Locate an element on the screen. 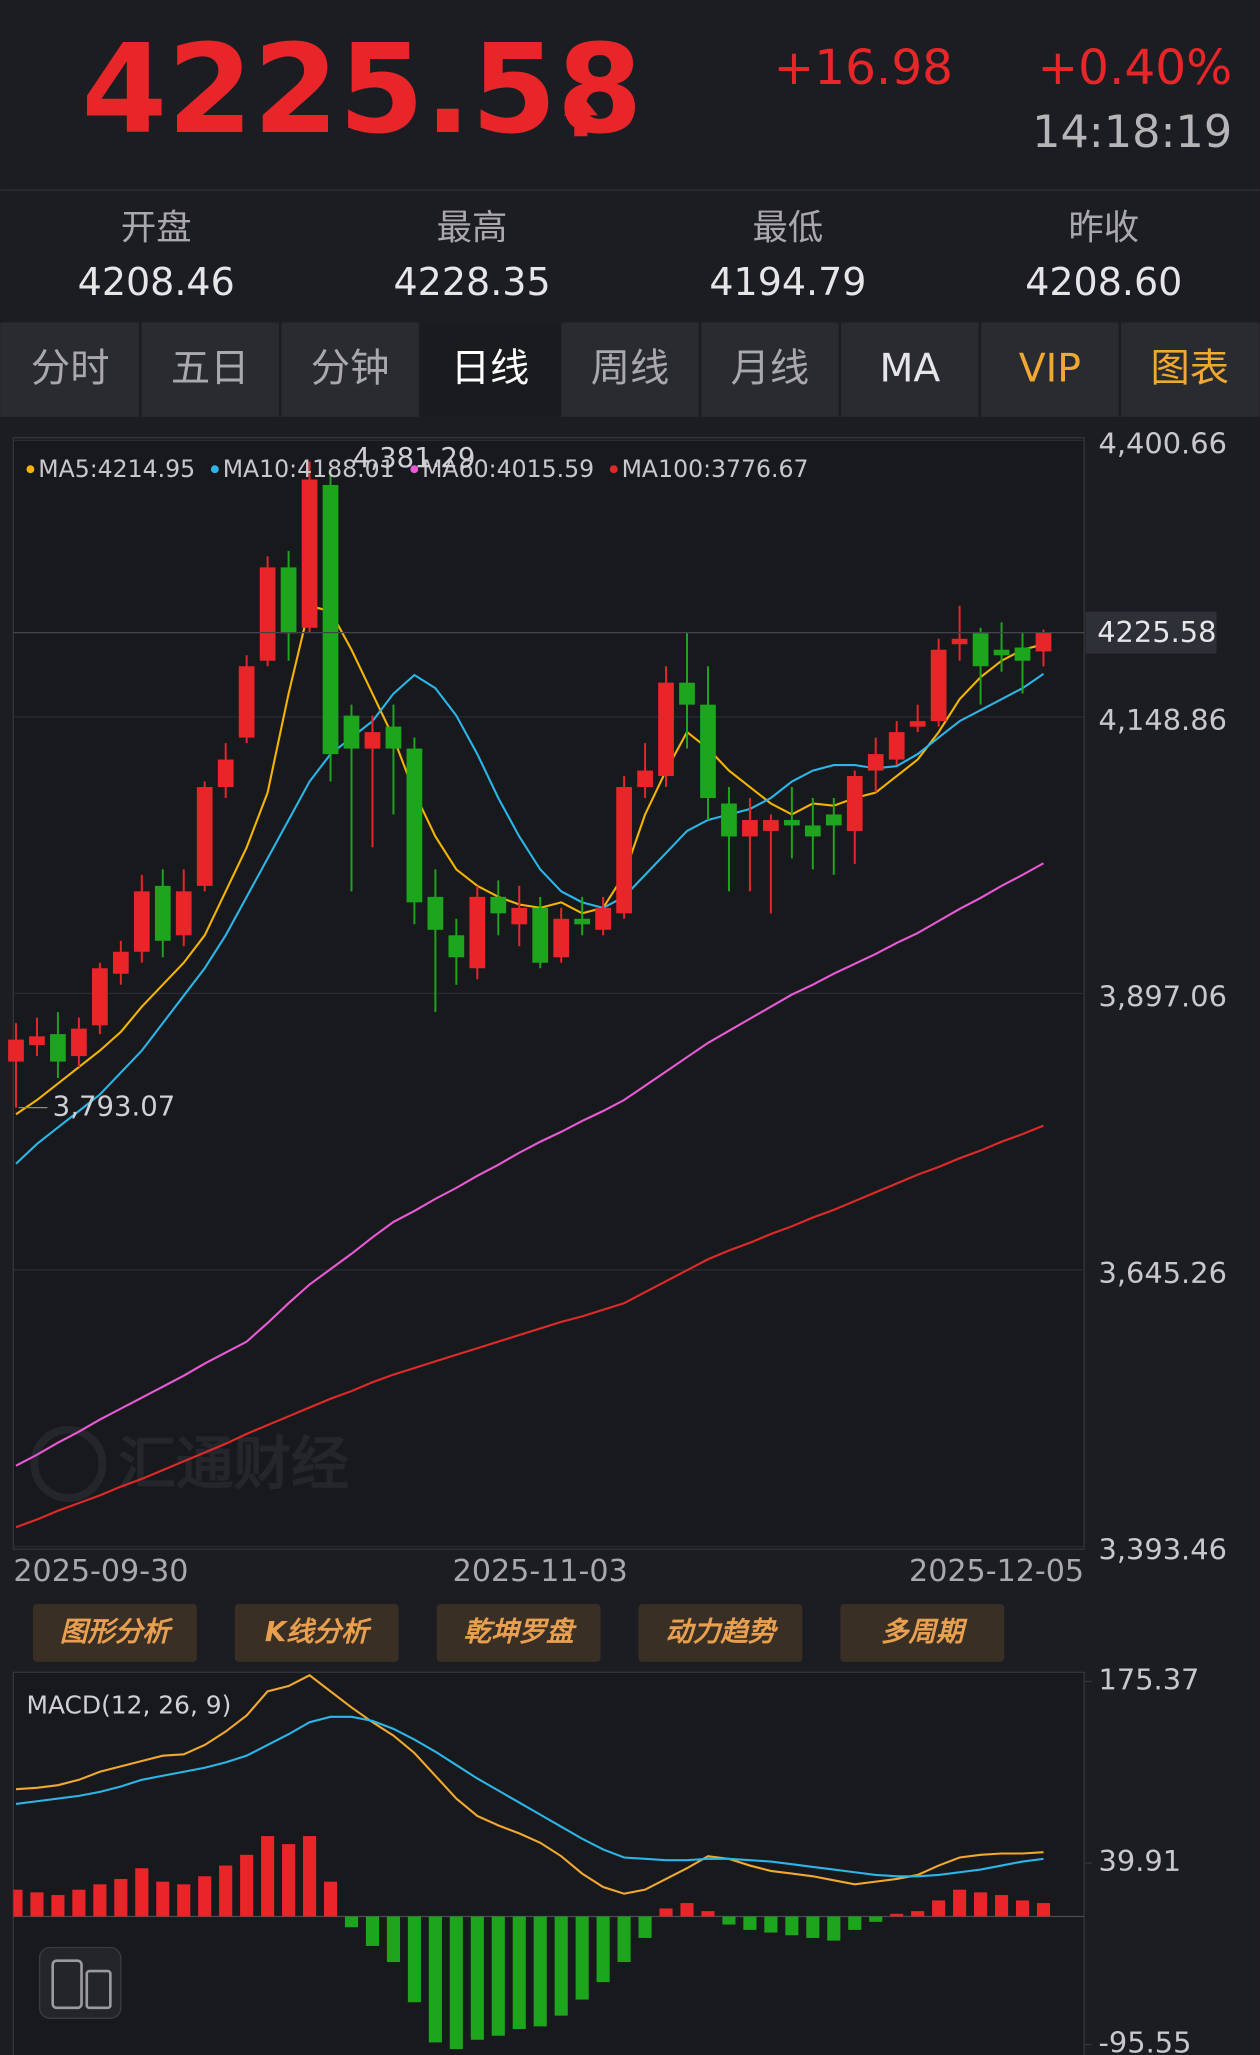 This screenshot has height=2055, width=1260. tool-button: 动力趋势 is located at coordinates (720, 1633).